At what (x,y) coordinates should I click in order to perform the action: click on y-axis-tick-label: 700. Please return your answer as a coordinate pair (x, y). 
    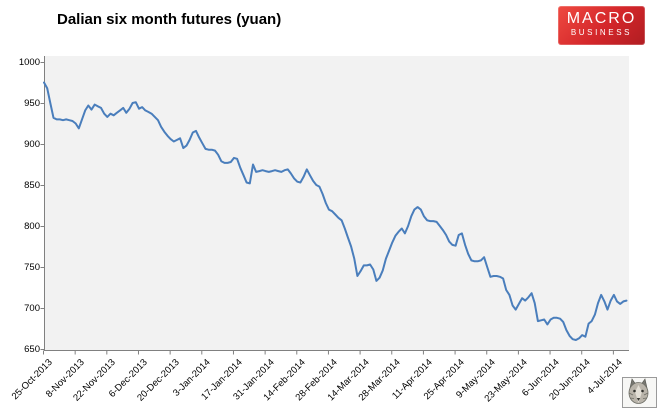
    Looking at the image, I should click on (32, 308).